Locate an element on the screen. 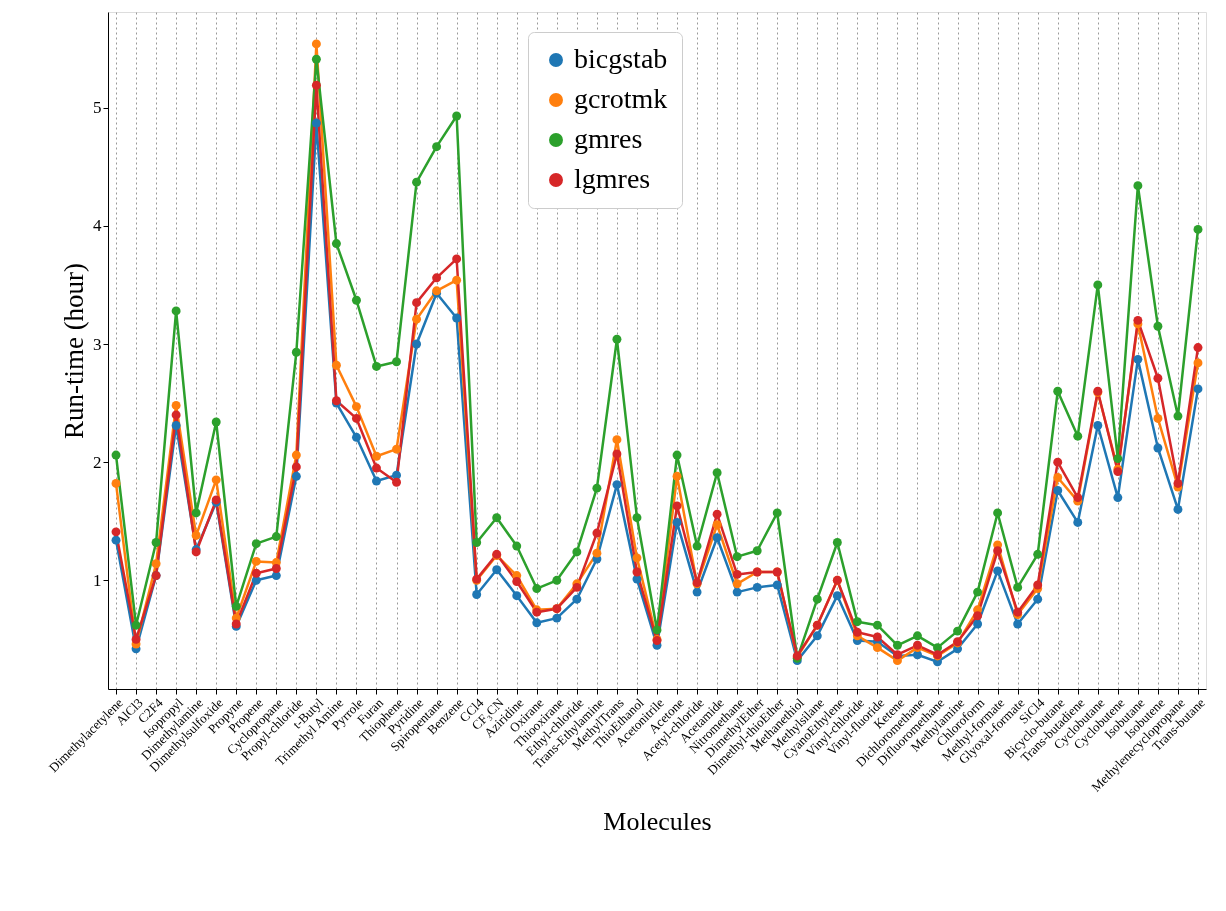 Image resolution: width=1226 pixels, height=911 pixels. y-tick-label: 3 is located at coordinates (97, 344).